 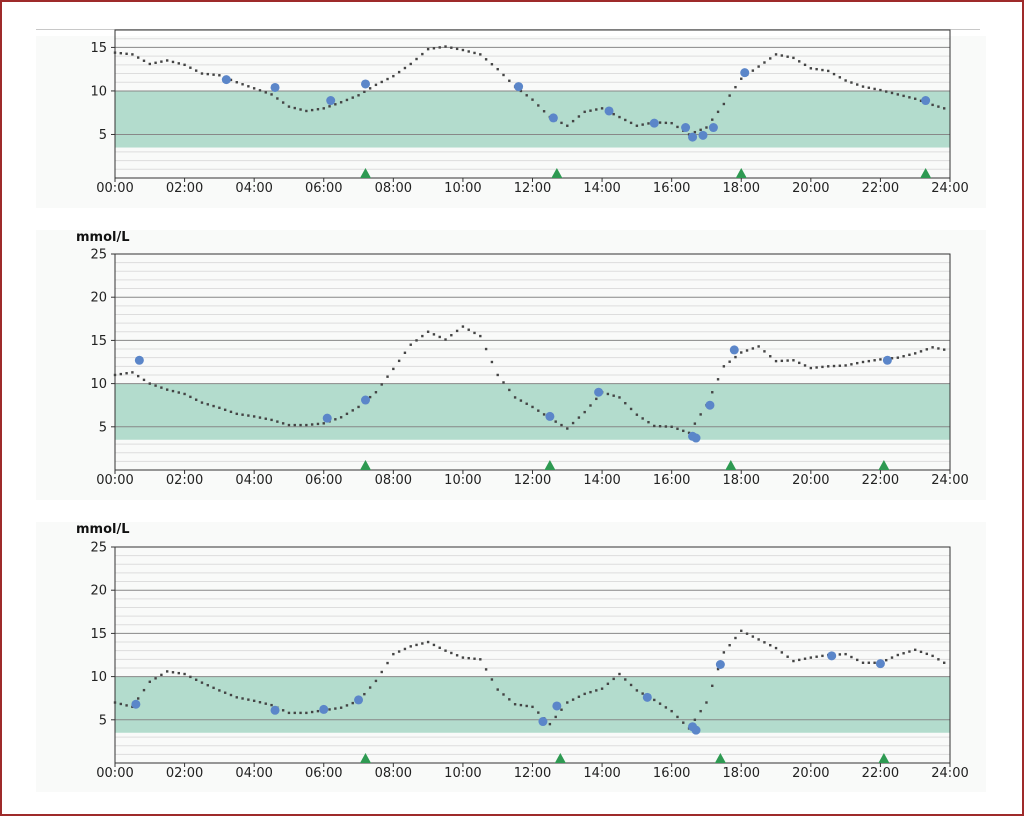 I want to click on chart1-x-tick-label: 16:00, so click(x=671, y=188).